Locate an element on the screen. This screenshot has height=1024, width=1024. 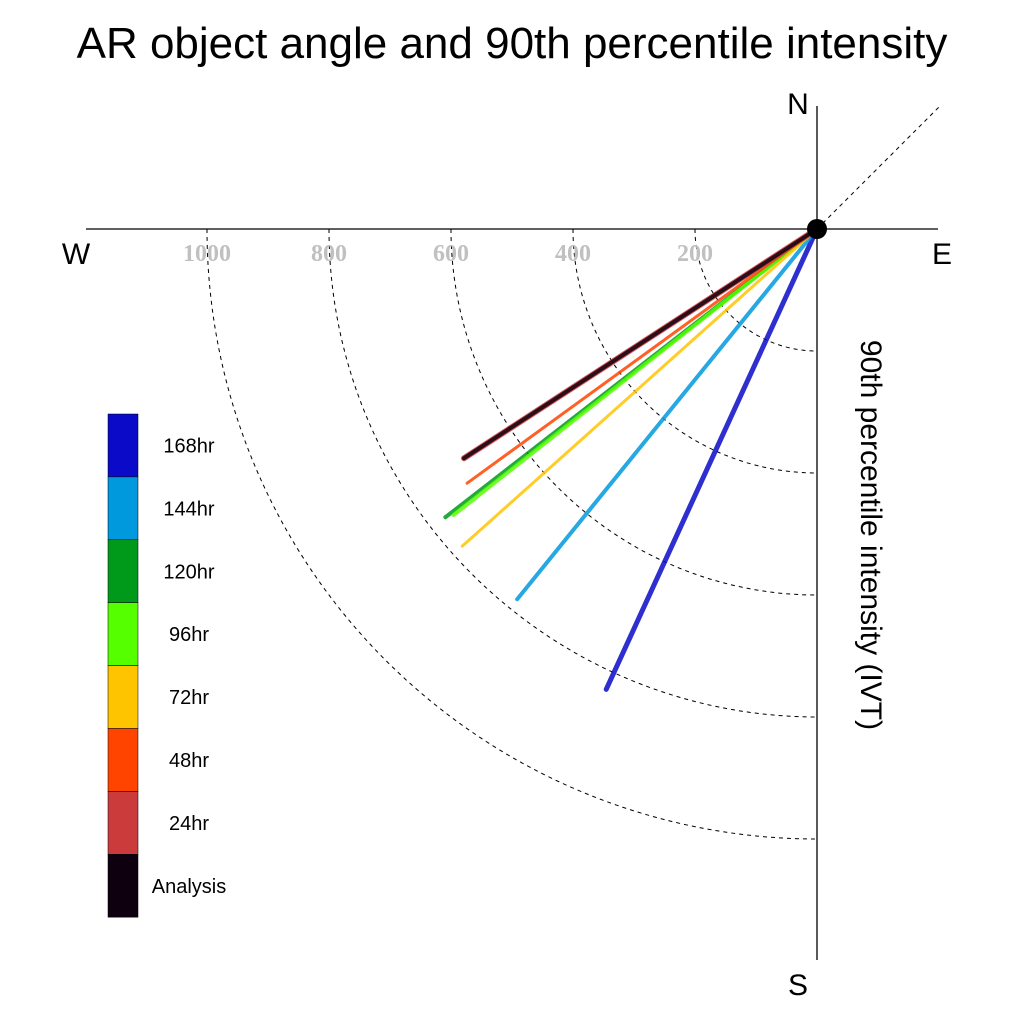
tick-label-200: 200 is located at coordinates (695, 254).